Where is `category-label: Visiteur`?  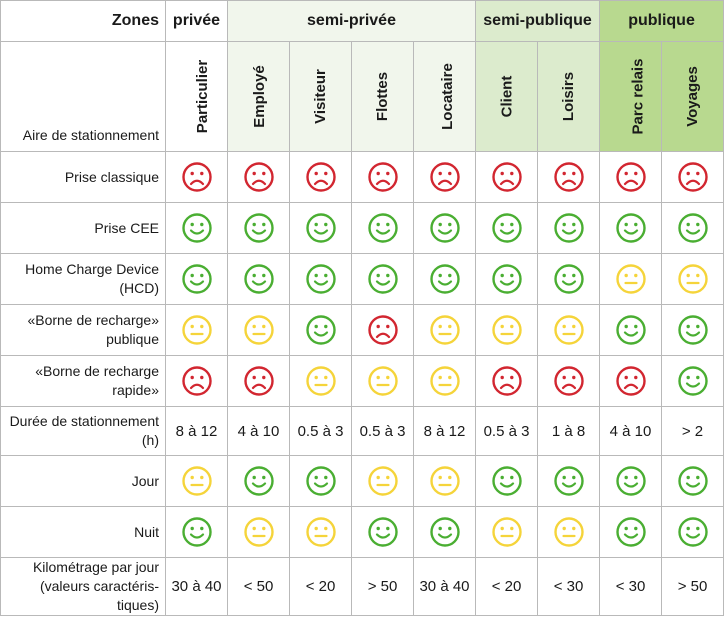 category-label: Visiteur is located at coordinates (320, 96).